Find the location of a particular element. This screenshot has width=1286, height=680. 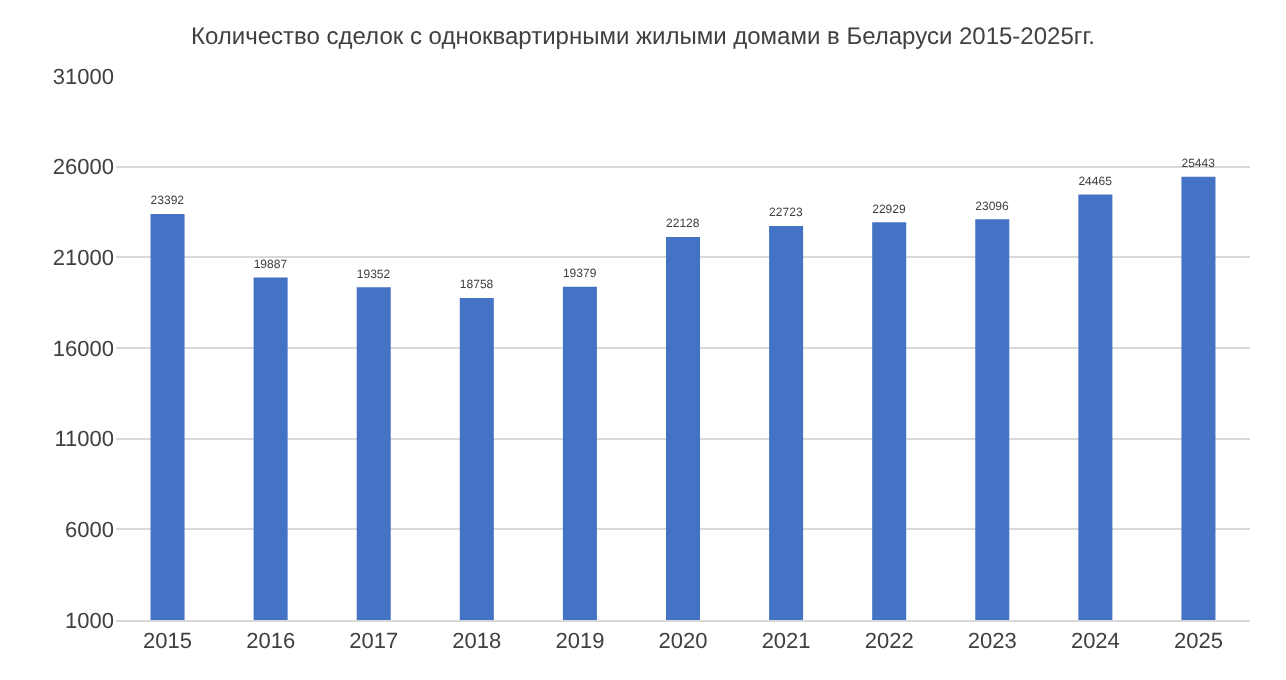

x-tick-label: 2019 is located at coordinates (580, 642).